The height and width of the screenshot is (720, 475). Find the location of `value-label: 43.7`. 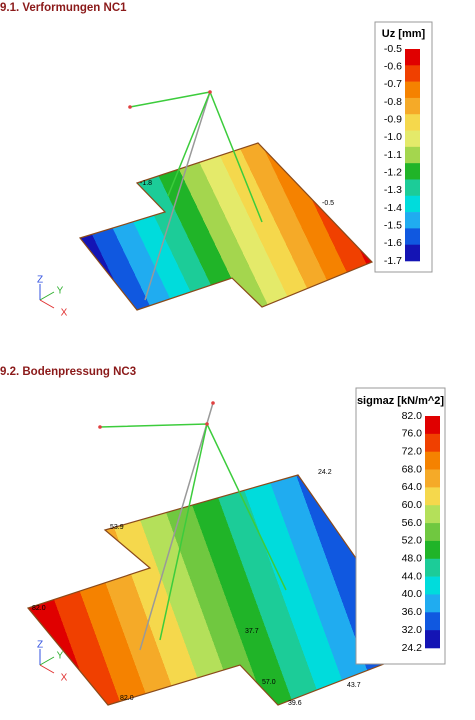

value-label: 43.7 is located at coordinates (354, 685).